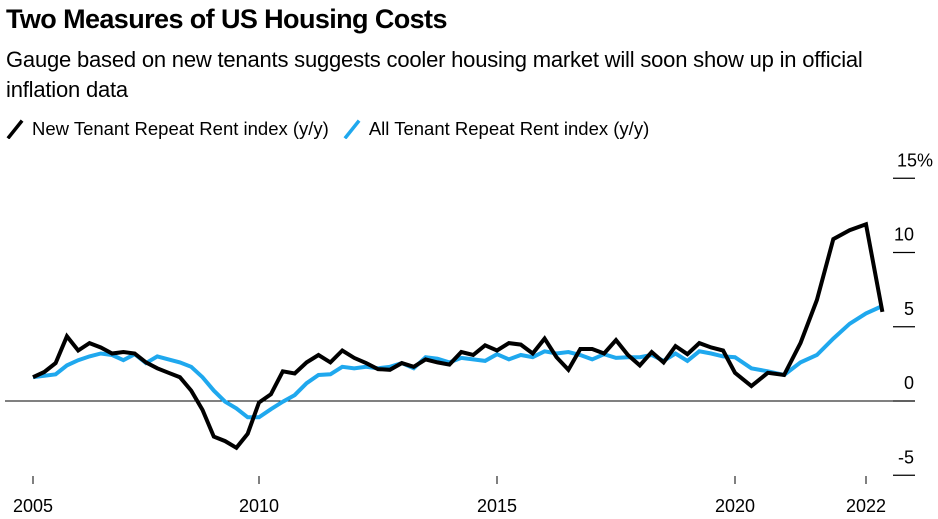 The height and width of the screenshot is (519, 938). I want to click on y-tick-label: 10, so click(904, 235).